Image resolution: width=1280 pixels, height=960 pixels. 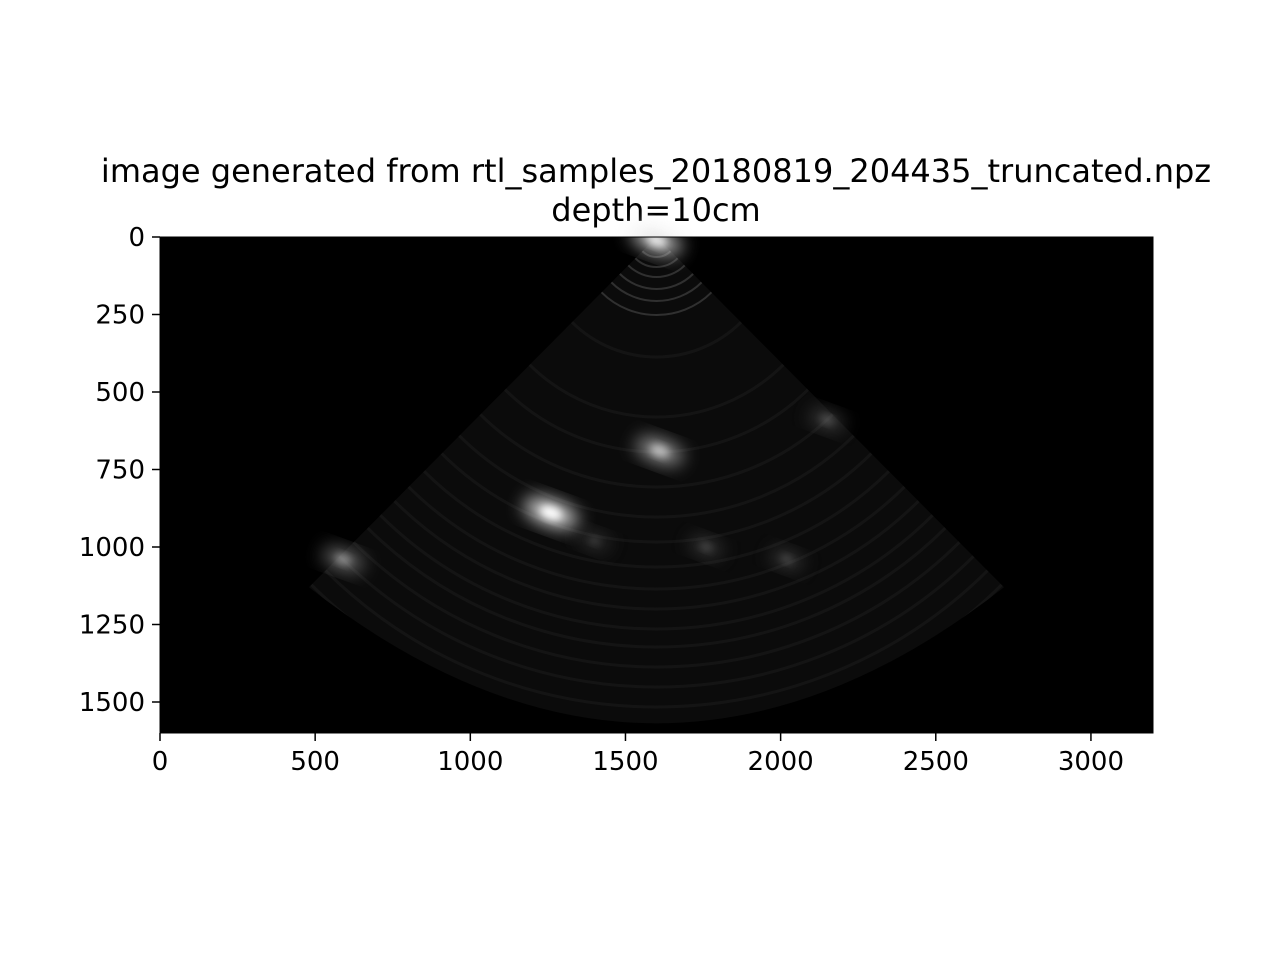 I want to click on y-axis: 0 250 500 750 1000 1250 1500, so click(x=119, y=470).